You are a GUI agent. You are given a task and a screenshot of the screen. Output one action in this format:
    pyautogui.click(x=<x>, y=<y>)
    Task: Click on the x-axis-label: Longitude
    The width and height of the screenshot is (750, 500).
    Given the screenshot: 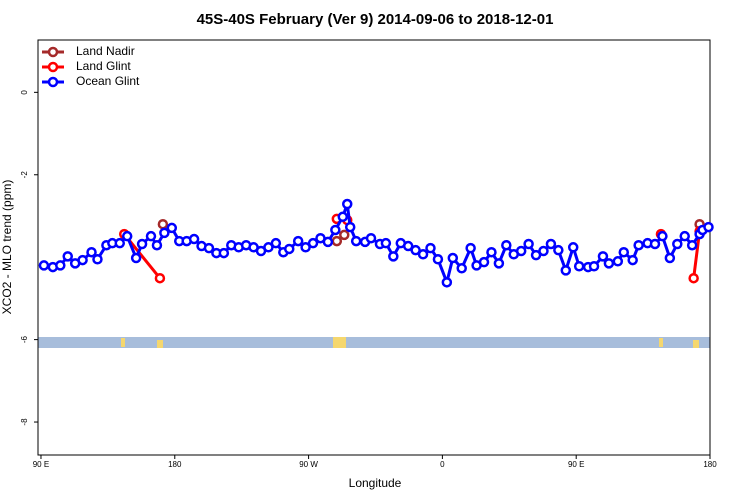 What is the action you would take?
    pyautogui.click(x=375, y=483)
    